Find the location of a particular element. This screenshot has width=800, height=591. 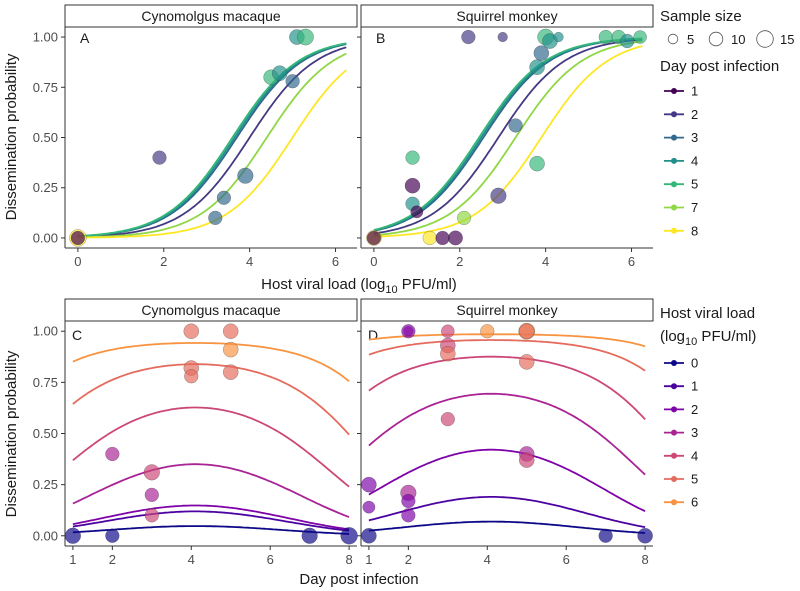

x-axis-title-subscript: 10 is located at coordinates (391, 290).